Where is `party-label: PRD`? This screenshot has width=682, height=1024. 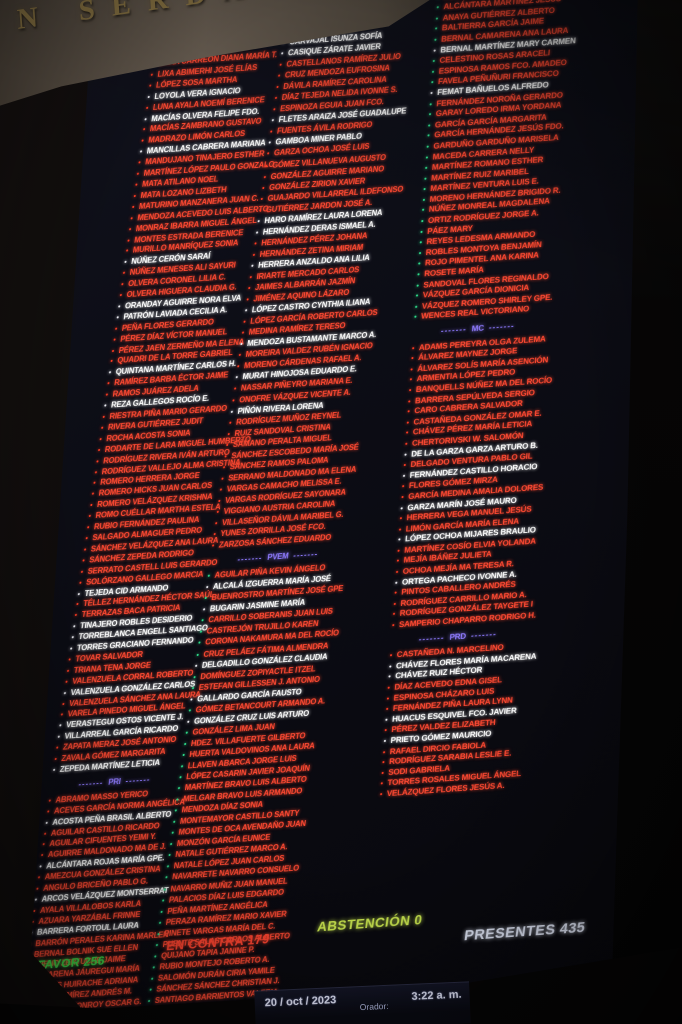 party-label: PRD is located at coordinates (458, 636).